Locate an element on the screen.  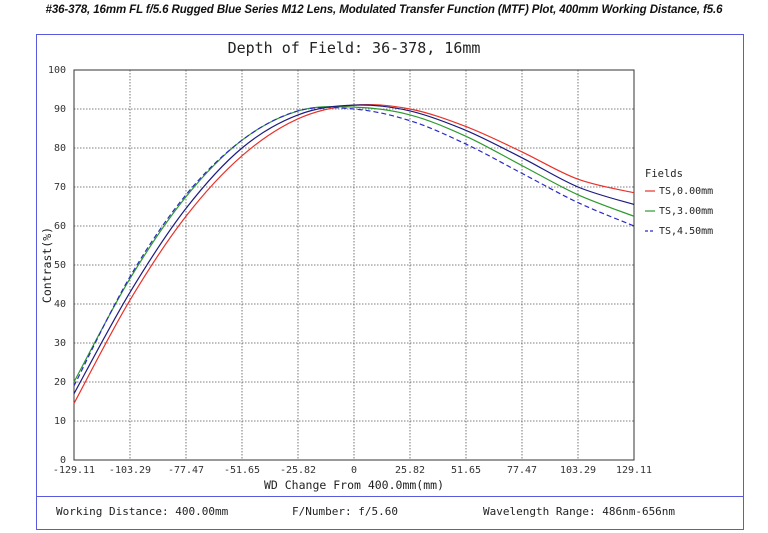
y-tick-label: 80 is located at coordinates (60, 148).